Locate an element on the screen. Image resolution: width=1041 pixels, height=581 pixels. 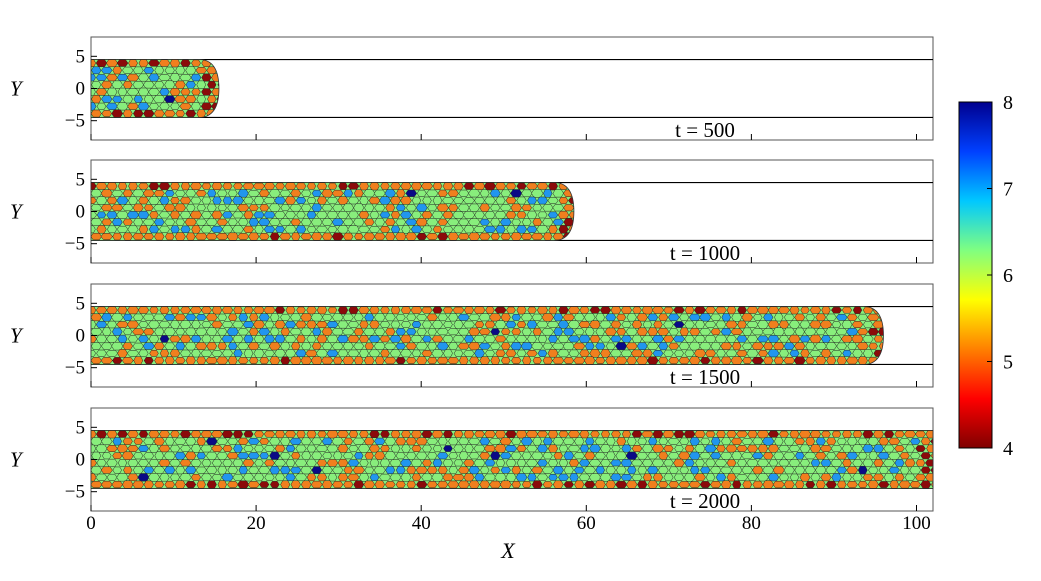
y-axis-label: Y is located at coordinates (17, 212).